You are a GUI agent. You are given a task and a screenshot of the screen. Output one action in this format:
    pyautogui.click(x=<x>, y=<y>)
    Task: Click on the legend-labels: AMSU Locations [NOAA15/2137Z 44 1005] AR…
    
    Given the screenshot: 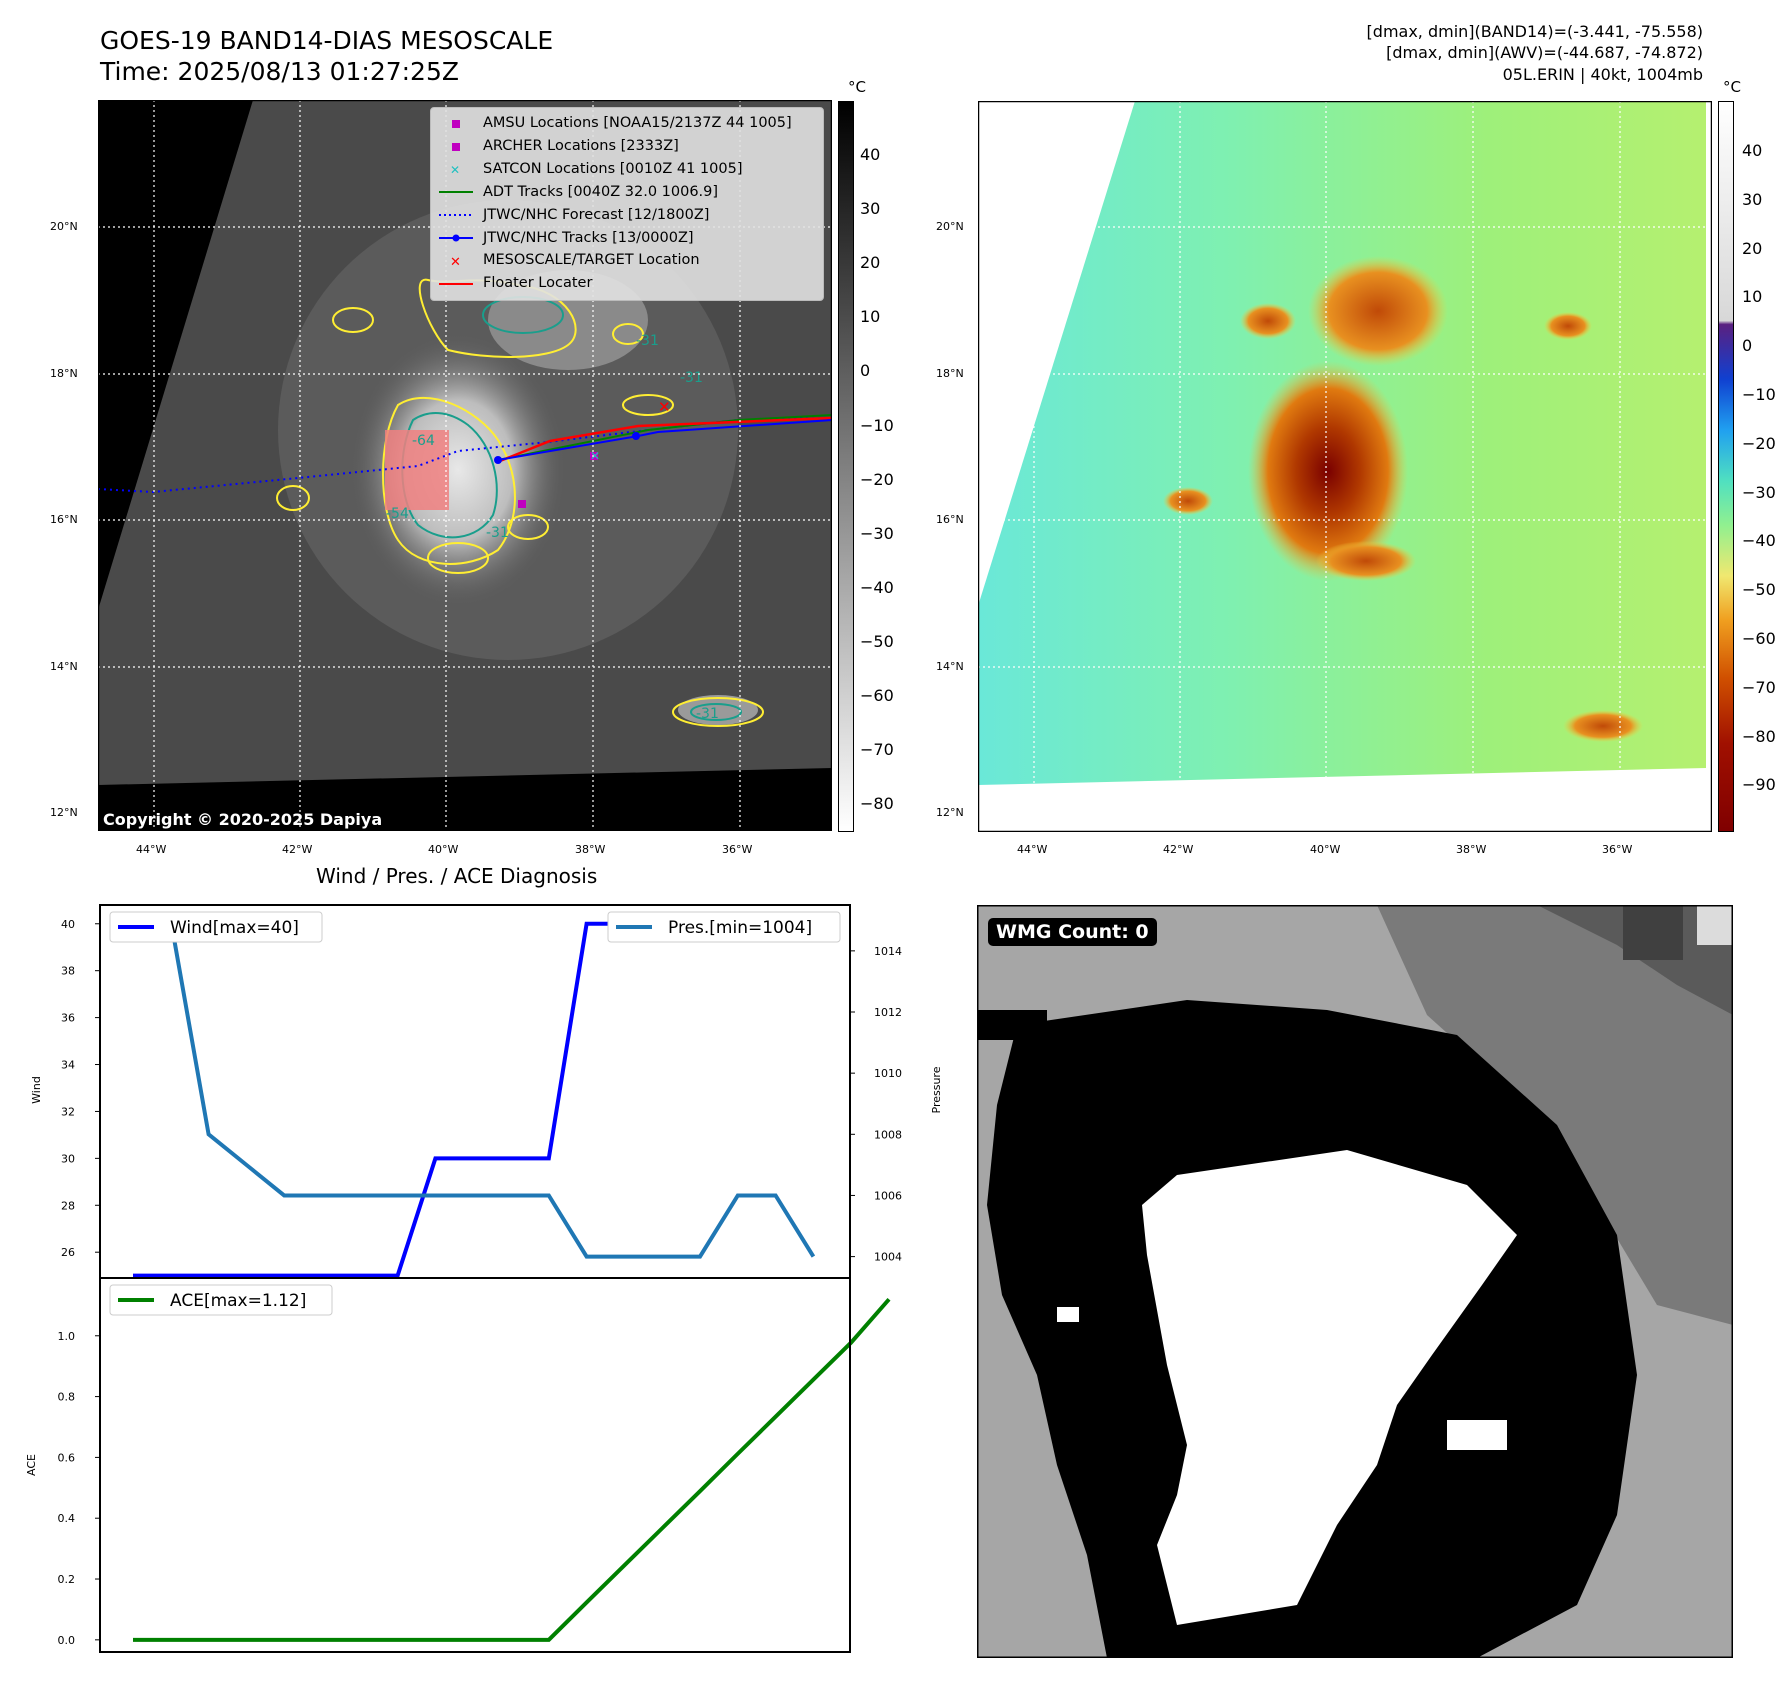 What is the action you would take?
    pyautogui.click(x=637, y=203)
    